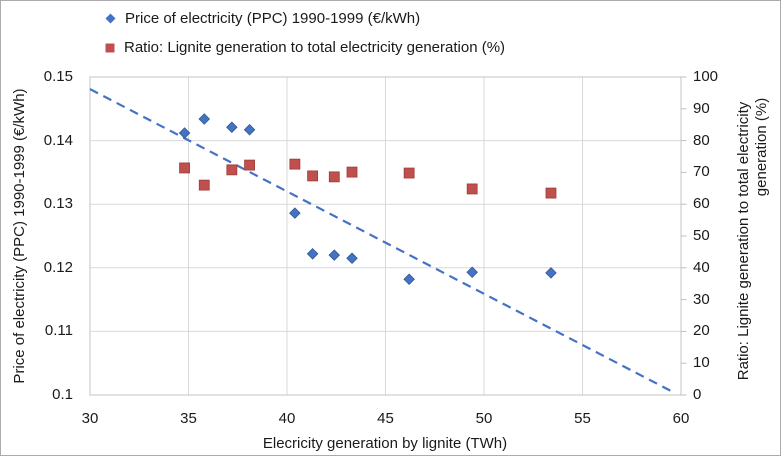  Describe the element at coordinates (385, 418) in the screenshot. I see `x-tick-label: 45` at that location.